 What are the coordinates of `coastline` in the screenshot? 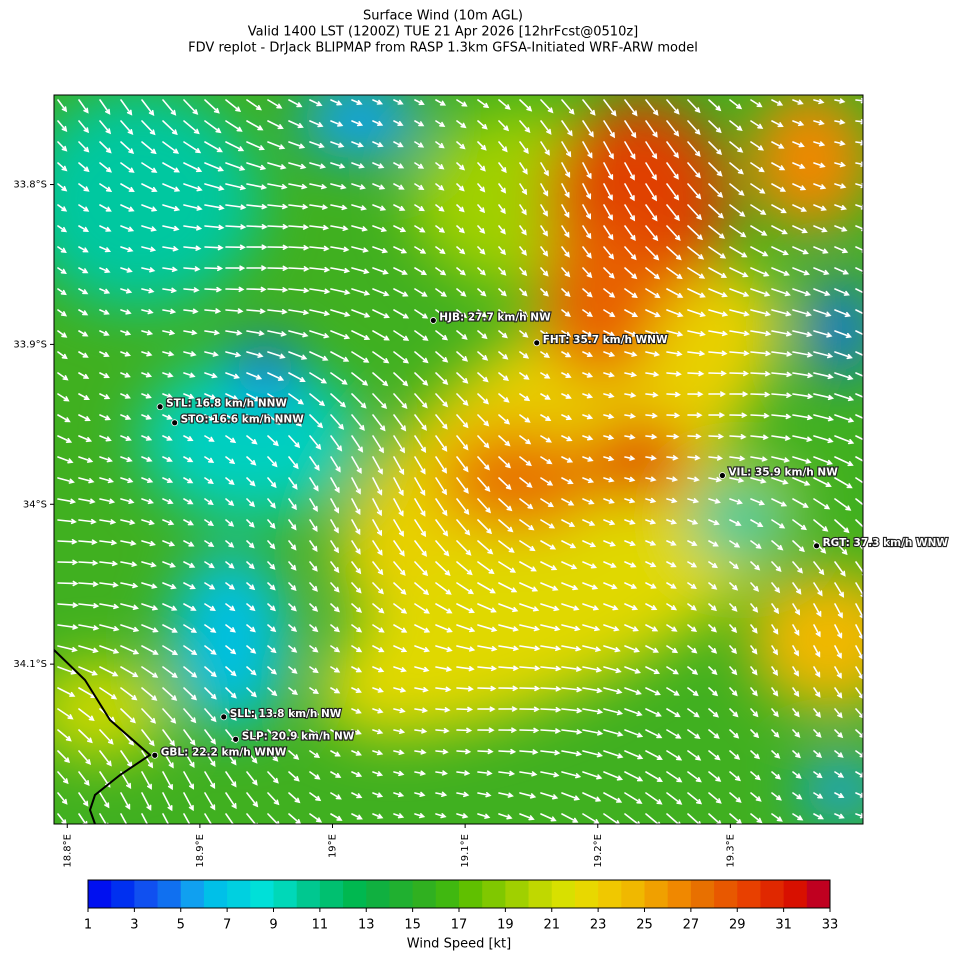 It's located at (103, 736).